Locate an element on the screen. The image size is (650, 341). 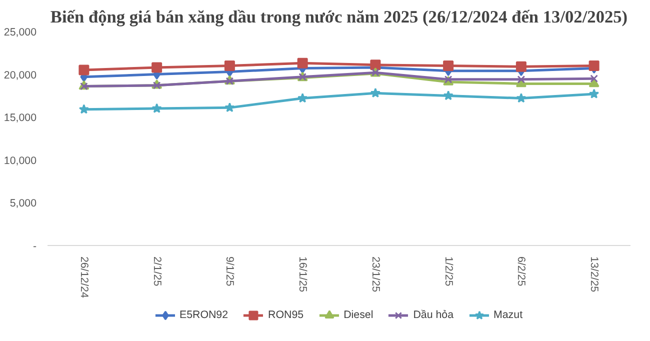
y-tick-label: 10,000 is located at coordinates (20, 160).